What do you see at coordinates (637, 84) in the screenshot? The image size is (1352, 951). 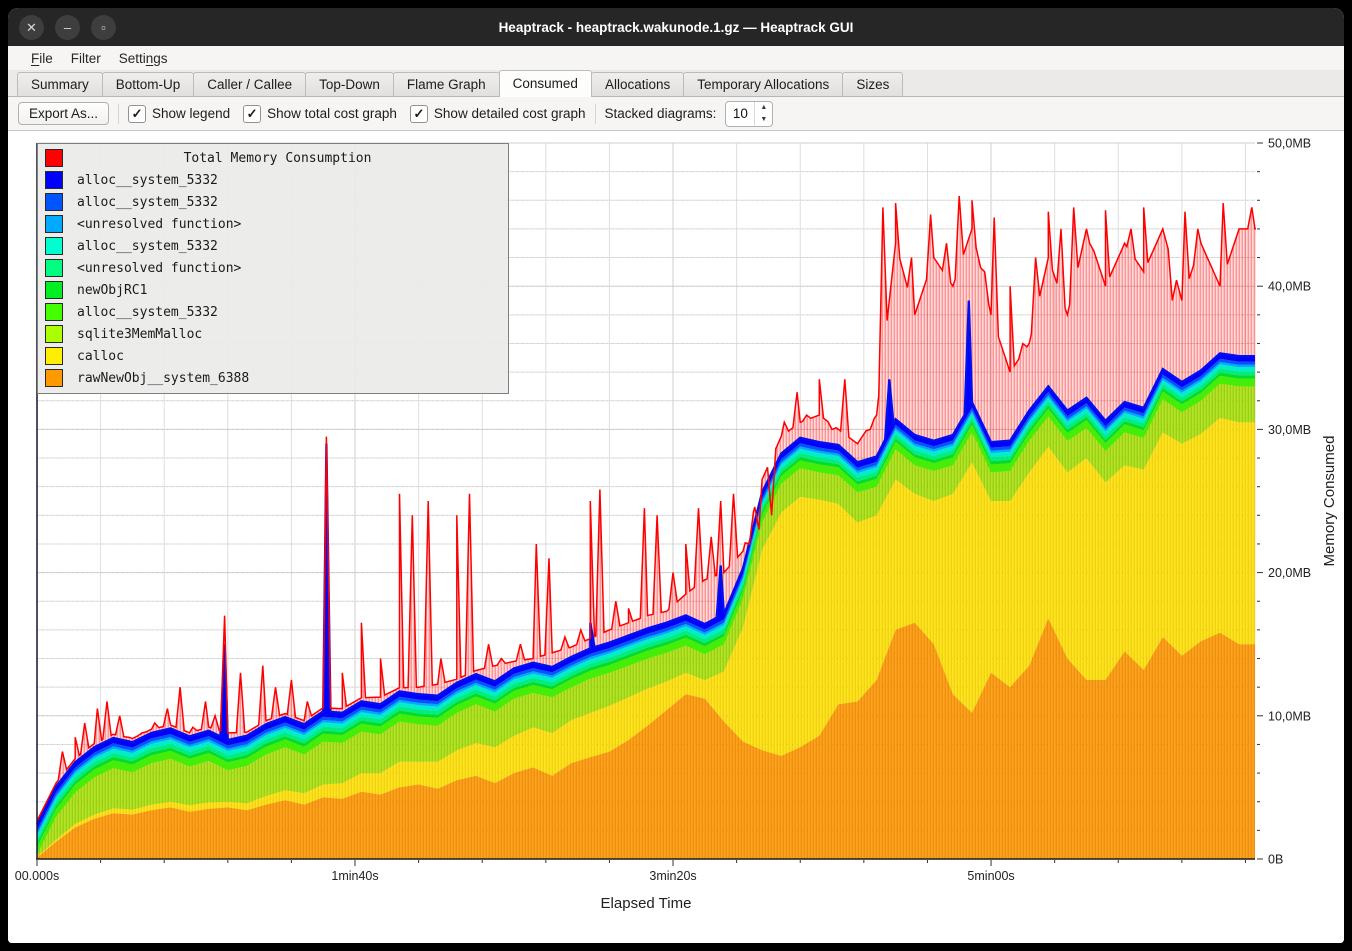 I see `tab-allocations: Allocations` at bounding box center [637, 84].